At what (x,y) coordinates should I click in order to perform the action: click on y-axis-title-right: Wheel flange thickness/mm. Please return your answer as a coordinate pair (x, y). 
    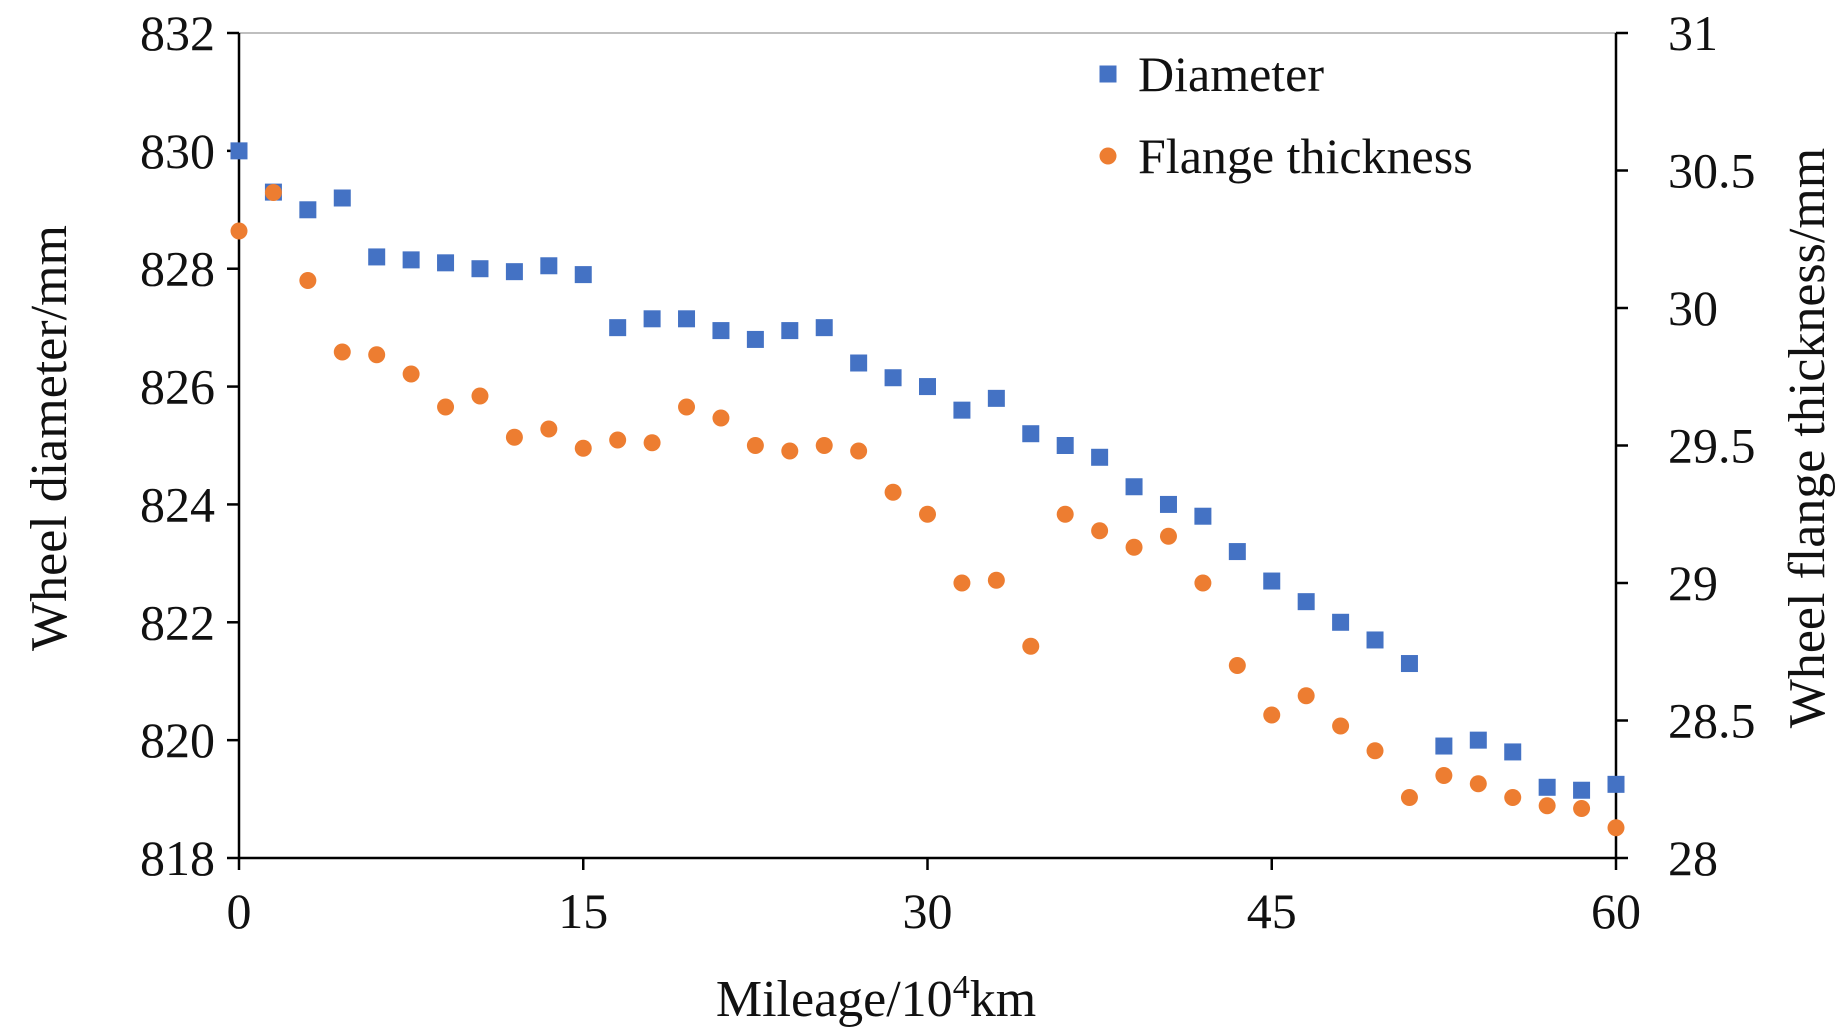
    Looking at the image, I should click on (1807, 438).